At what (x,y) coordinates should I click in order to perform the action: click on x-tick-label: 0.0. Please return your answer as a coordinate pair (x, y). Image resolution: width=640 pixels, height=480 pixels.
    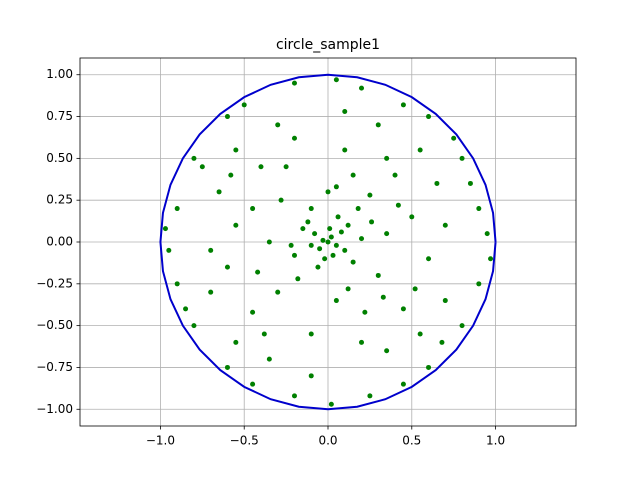
    Looking at the image, I should click on (327, 441).